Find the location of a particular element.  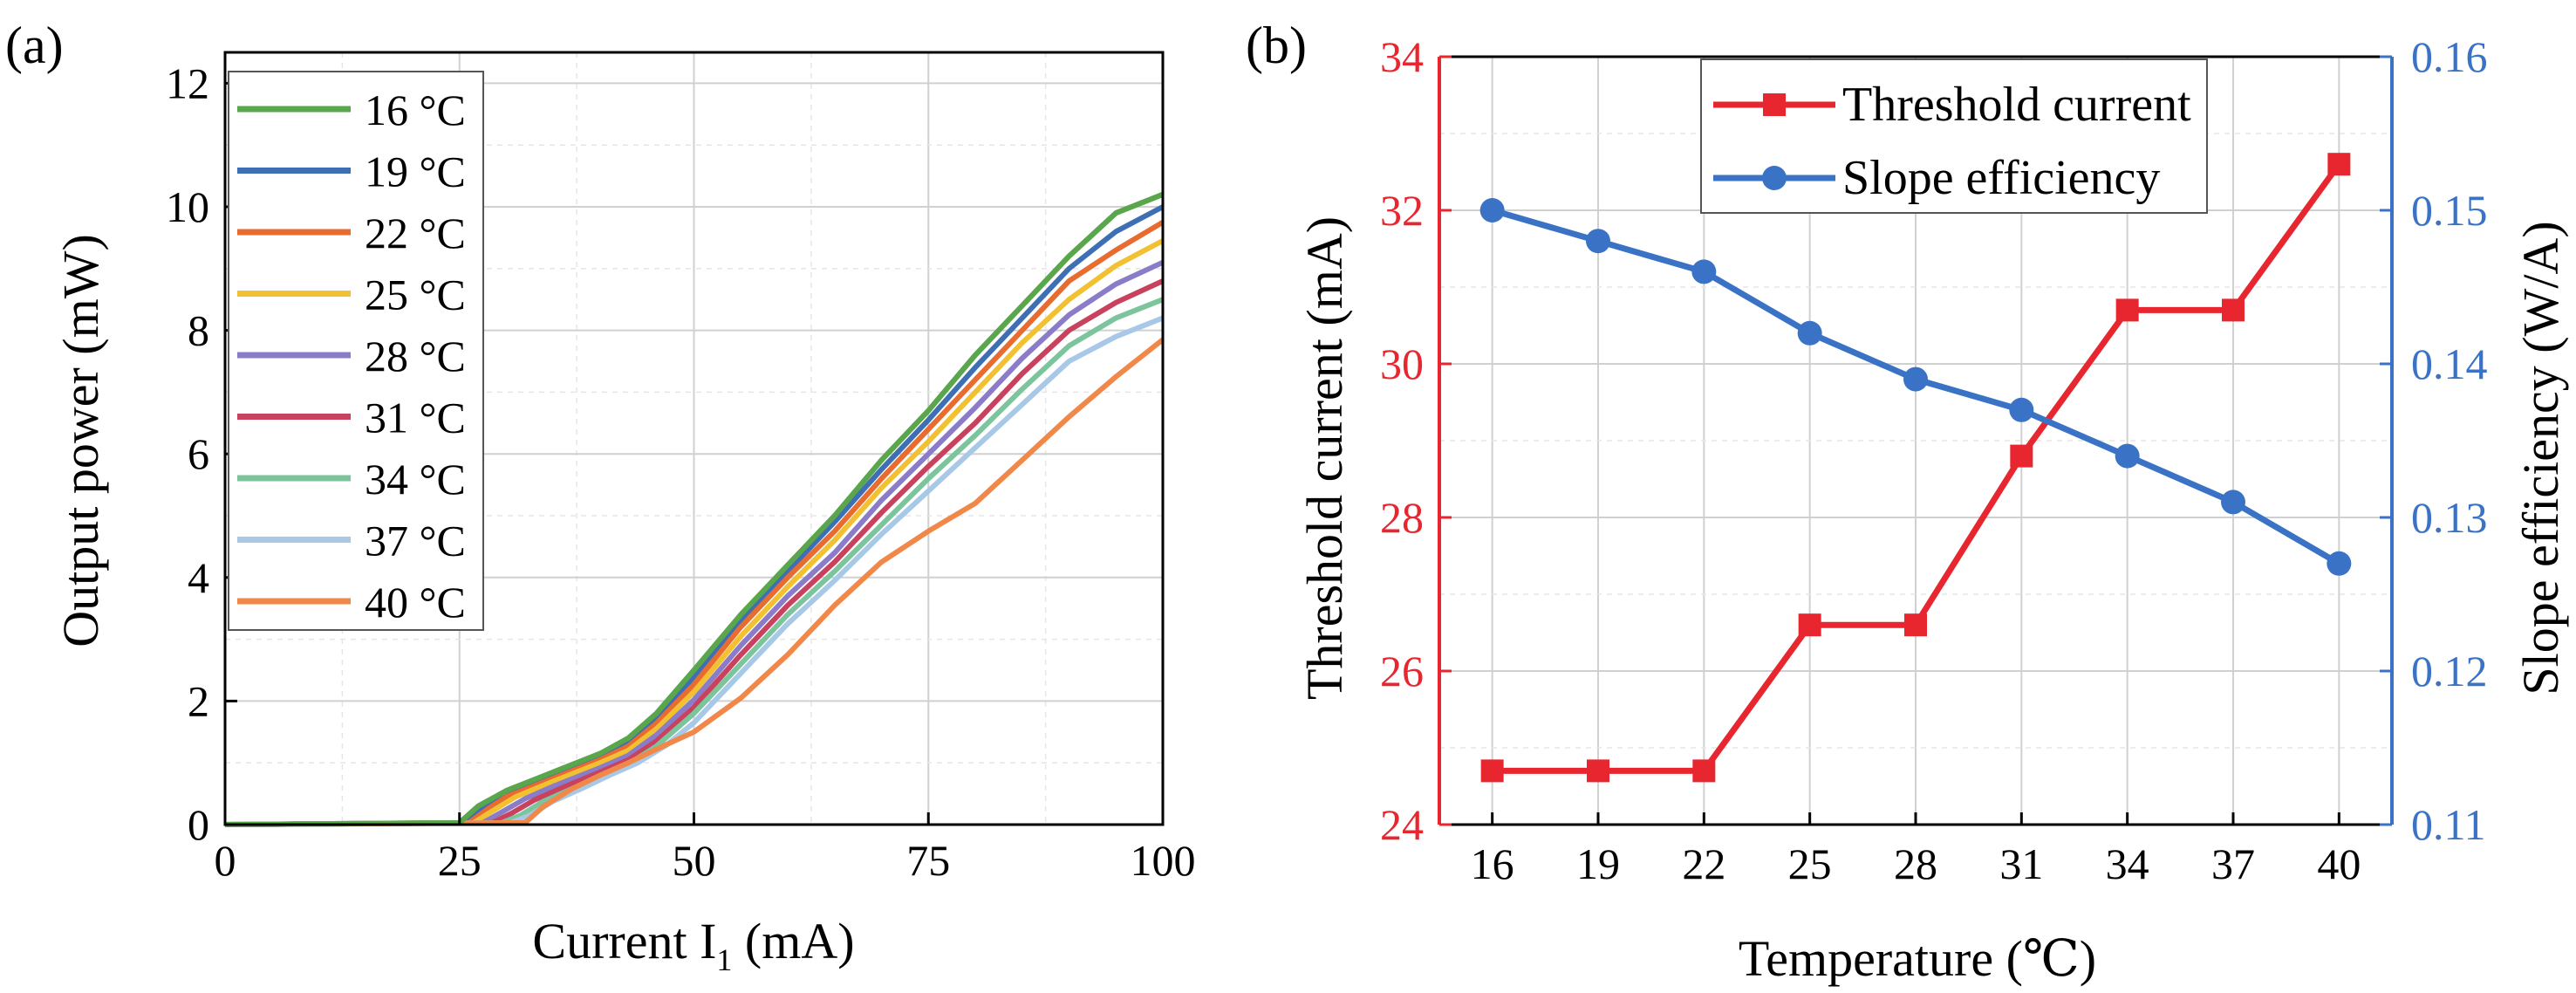

panel-b-x-tick-label: 37 is located at coordinates (2233, 863).